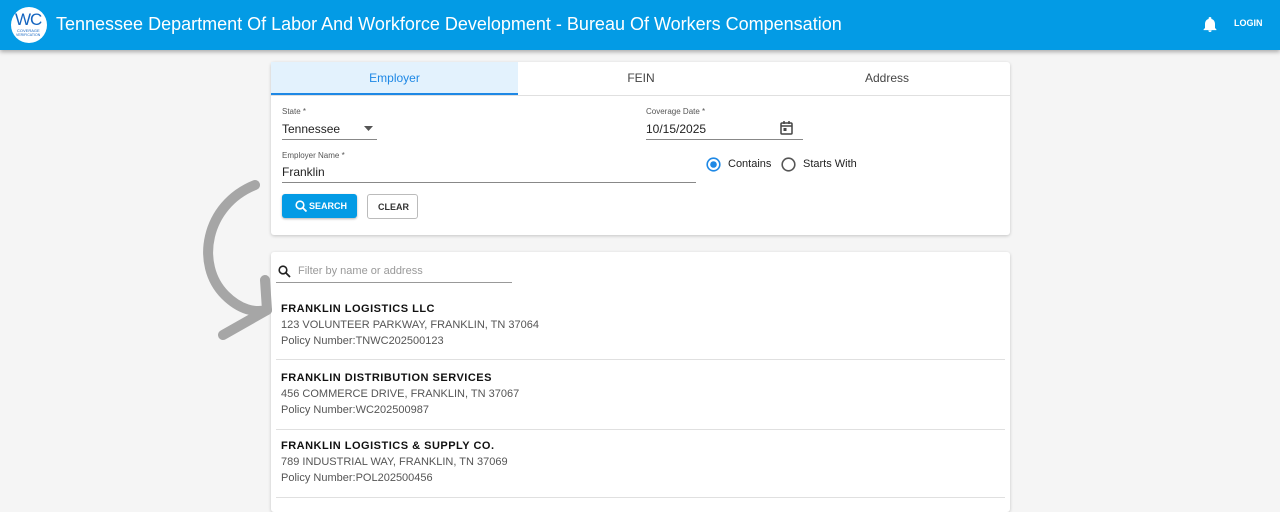  What do you see at coordinates (1210, 25) in the screenshot?
I see `notification-icon` at bounding box center [1210, 25].